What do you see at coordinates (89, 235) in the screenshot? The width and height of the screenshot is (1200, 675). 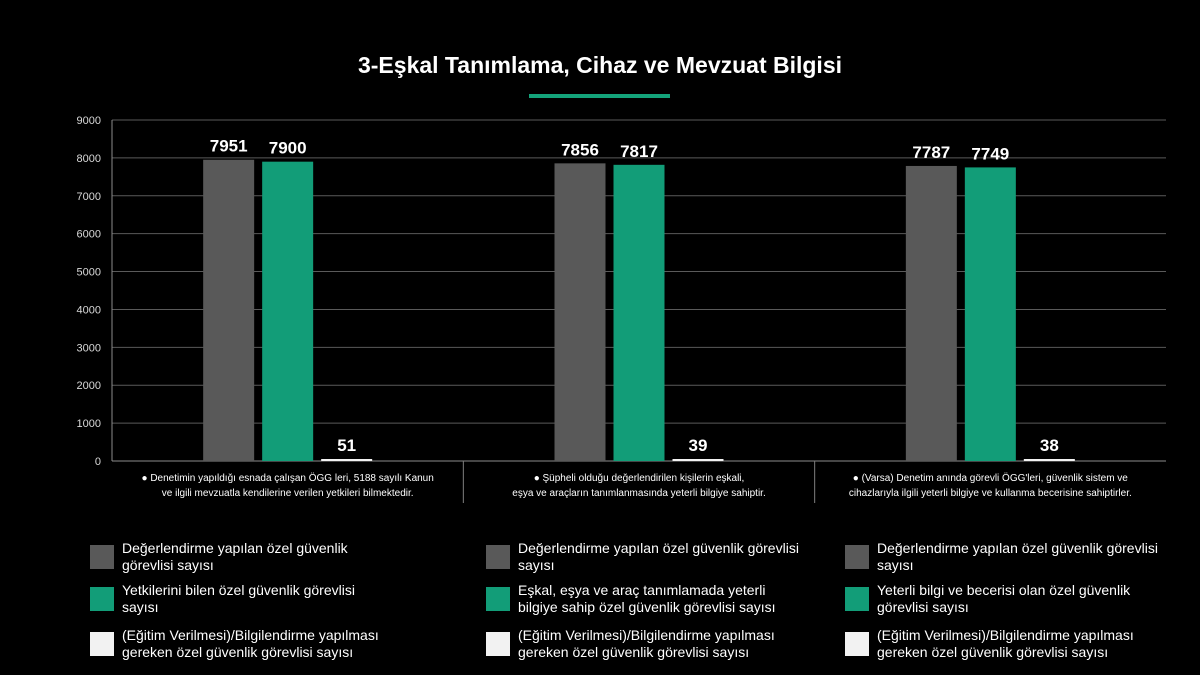 I see `y-tick-label: 6000` at bounding box center [89, 235].